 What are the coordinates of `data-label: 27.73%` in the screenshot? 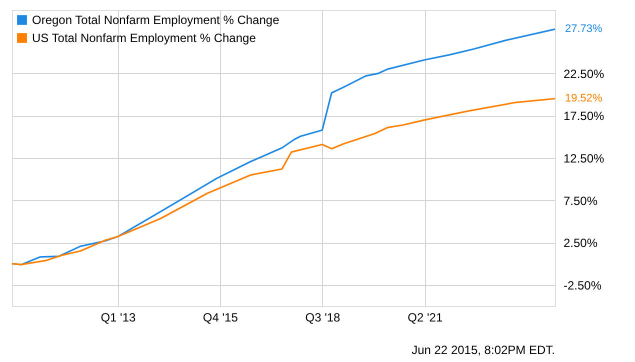 It's located at (584, 29).